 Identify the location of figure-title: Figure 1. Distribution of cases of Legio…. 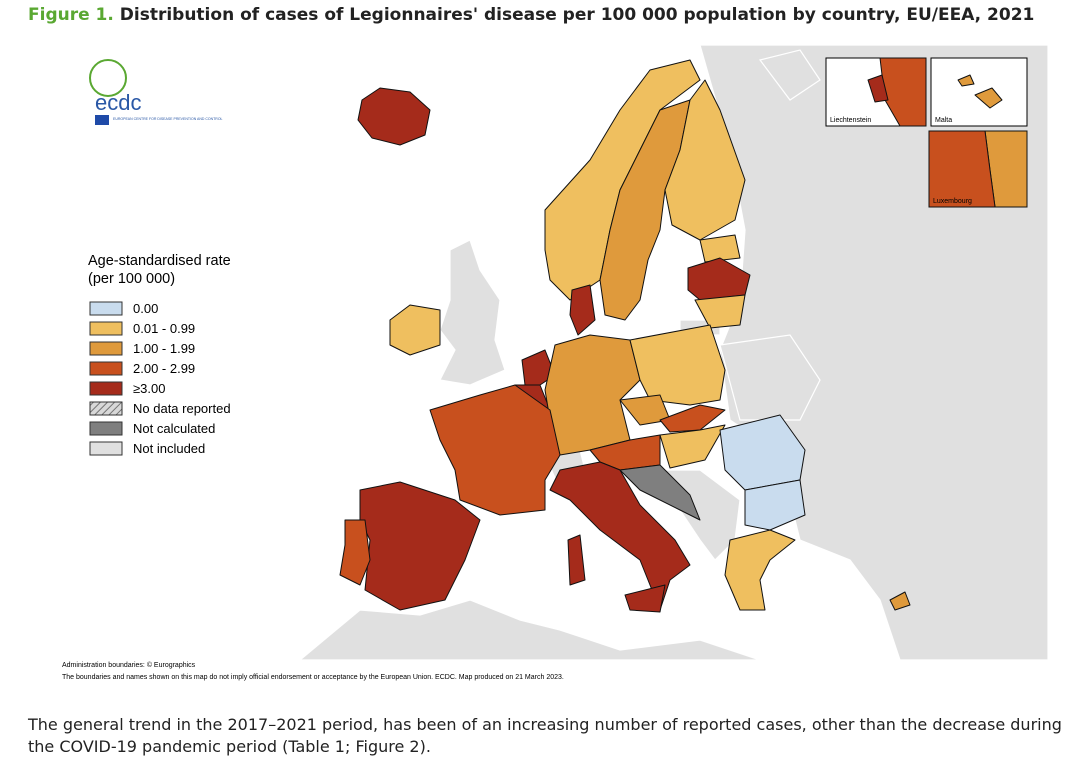
(531, 15).